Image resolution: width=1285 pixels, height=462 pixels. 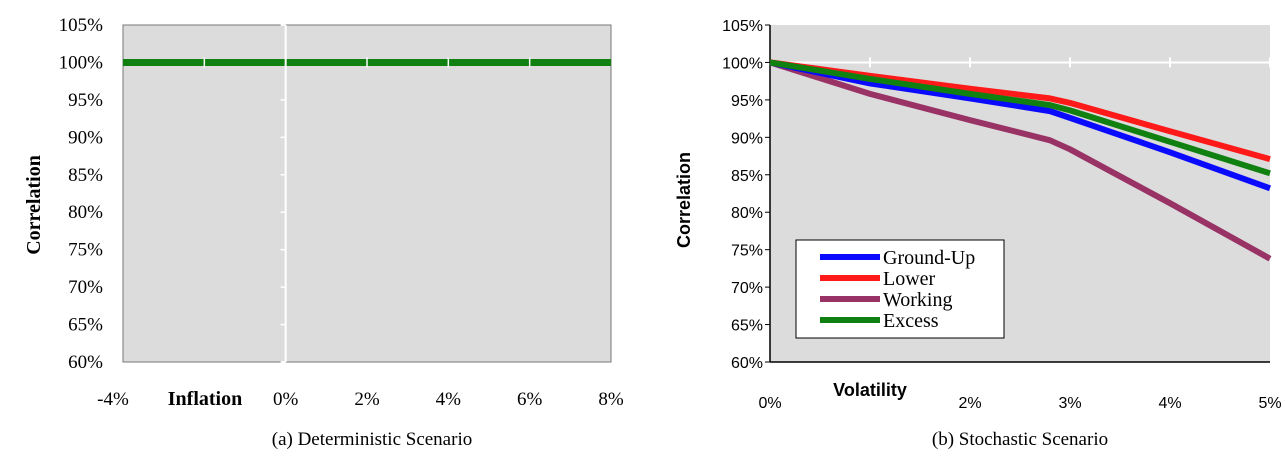 I want to click on x-tick-labels-a: -4% 0% 2% 4% 6% 8%, so click(x=360, y=399).